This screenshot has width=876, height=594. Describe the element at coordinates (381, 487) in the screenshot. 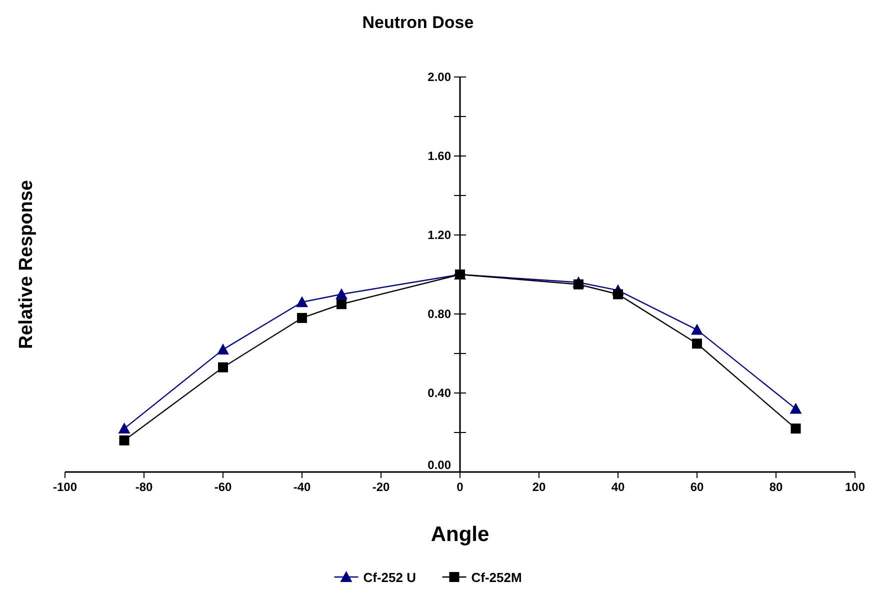

I see `x-tick-label: -20` at that location.